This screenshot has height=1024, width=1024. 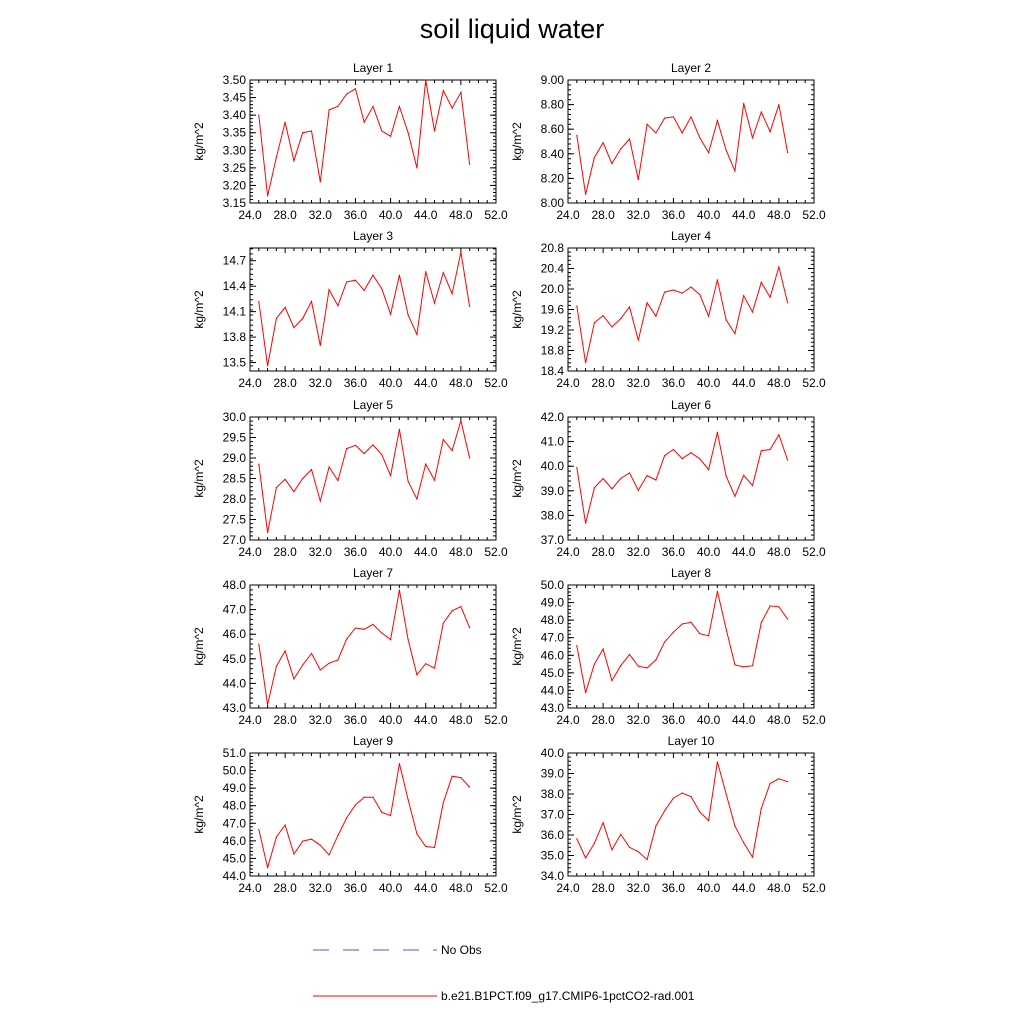 What do you see at coordinates (235, 261) in the screenshot?
I see `y-tick-label: 14.7` at bounding box center [235, 261].